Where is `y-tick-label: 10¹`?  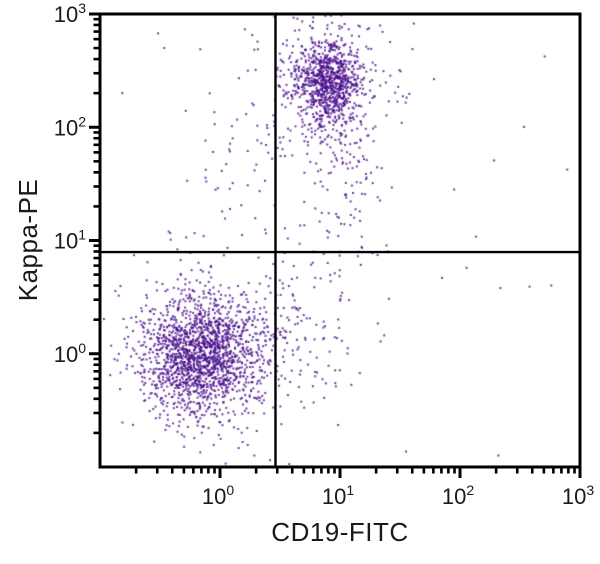
y-tick-label: 10¹ is located at coordinates (70, 240).